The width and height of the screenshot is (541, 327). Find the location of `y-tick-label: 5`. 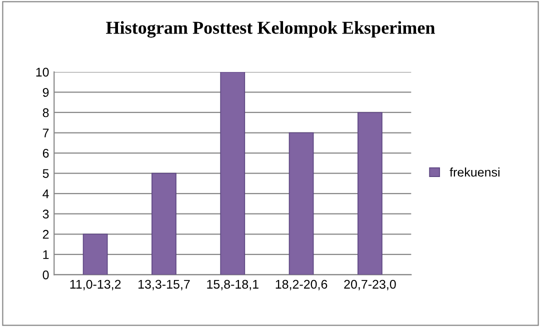

y-tick-label: 5 is located at coordinates (45, 173).